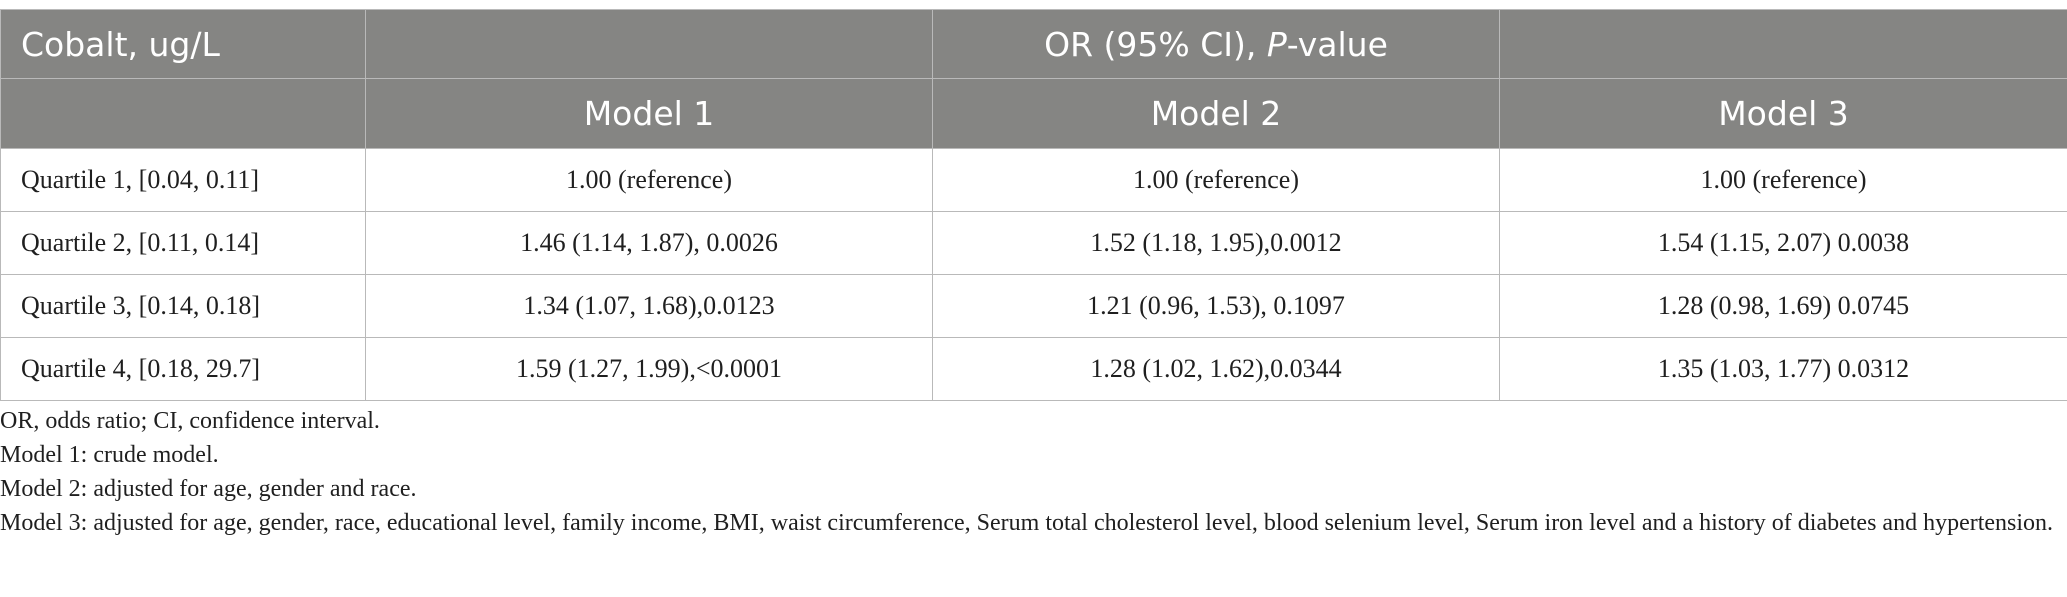 This screenshot has height=597, width=2067. What do you see at coordinates (1783, 306) in the screenshot?
I see `model-3-cell: 1.28 (0.98, 1.69) 0.0745` at bounding box center [1783, 306].